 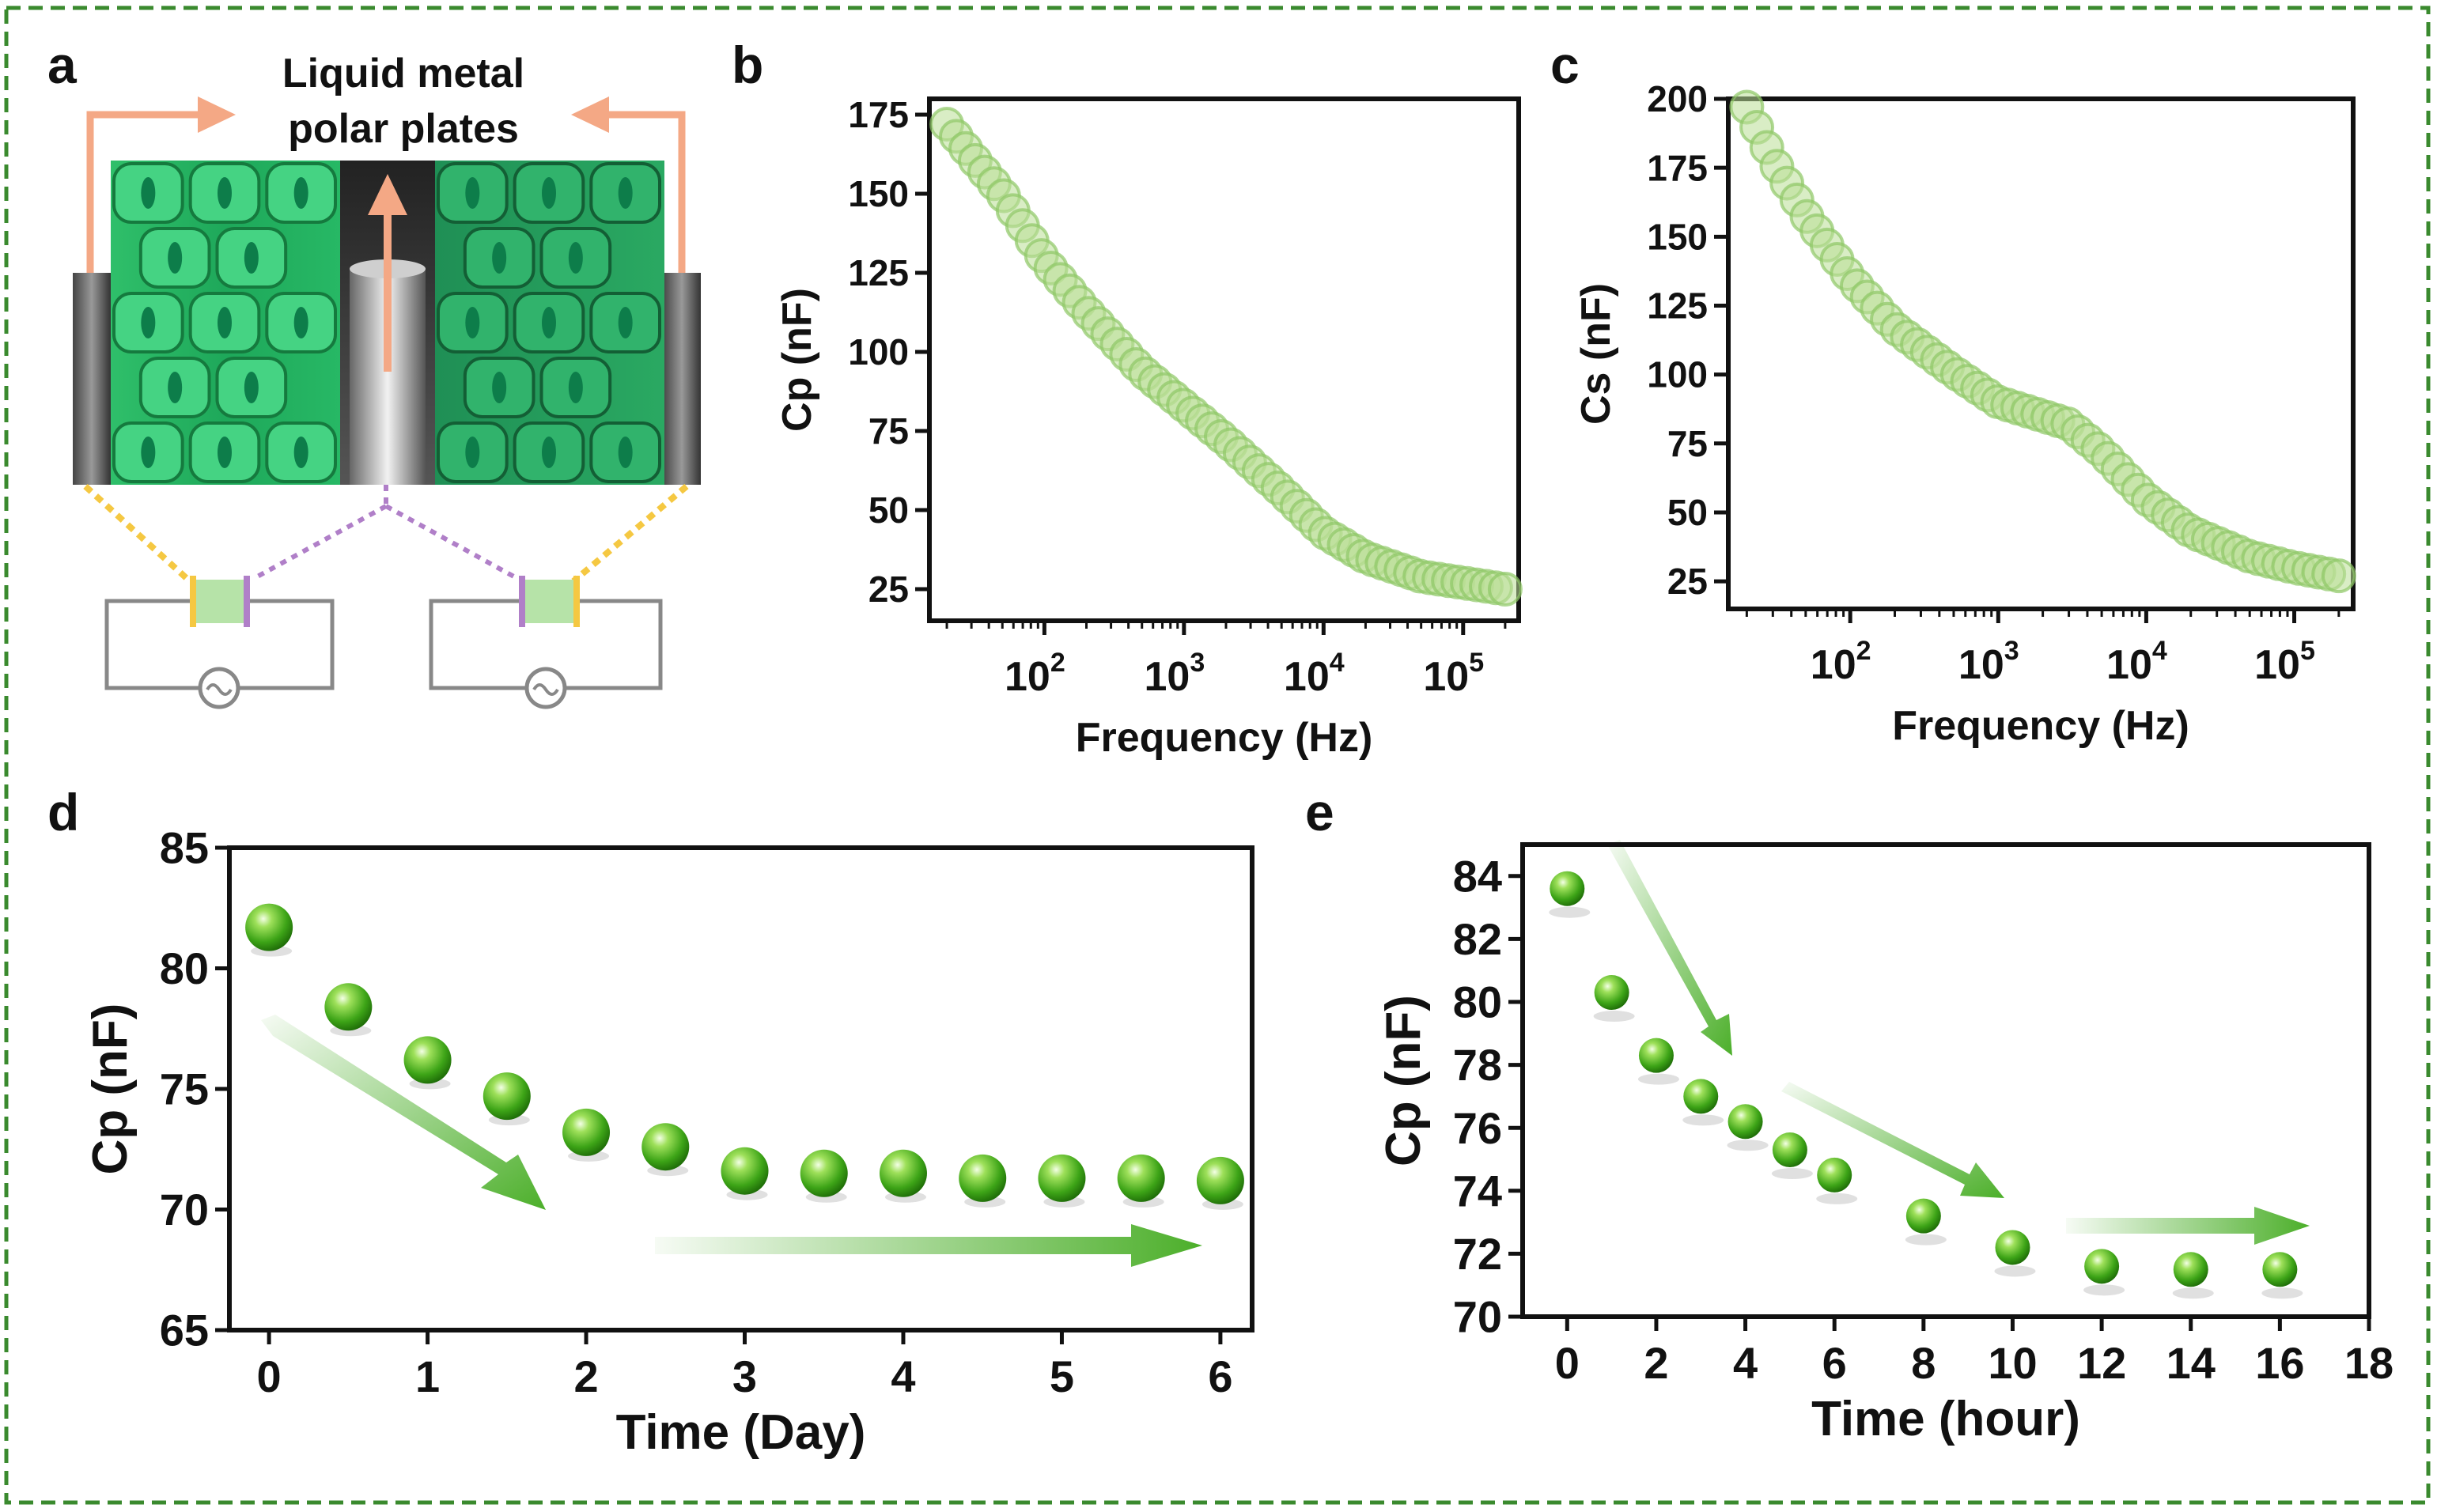 I want to click on x-tick-label: 18, so click(x=2368, y=1363).